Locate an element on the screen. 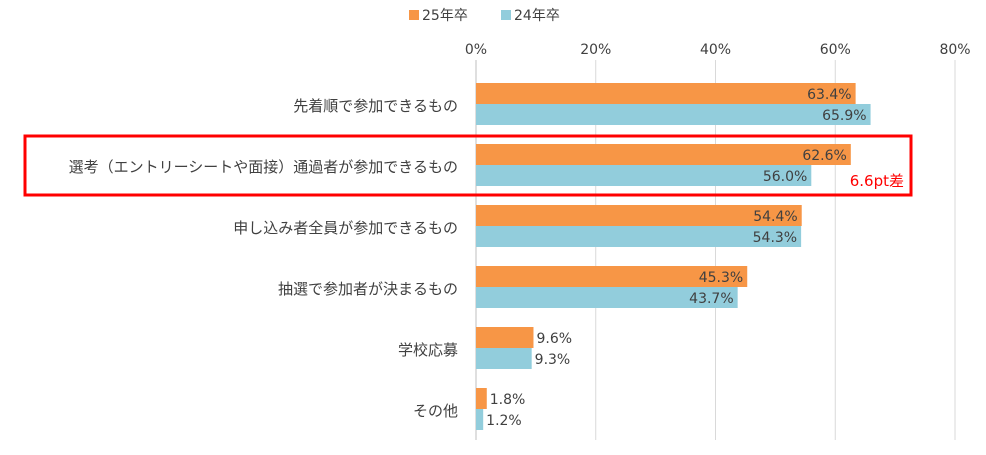 This screenshot has height=455, width=986. category-label: 抽選で参加者が決まるもの is located at coordinates (368, 289).